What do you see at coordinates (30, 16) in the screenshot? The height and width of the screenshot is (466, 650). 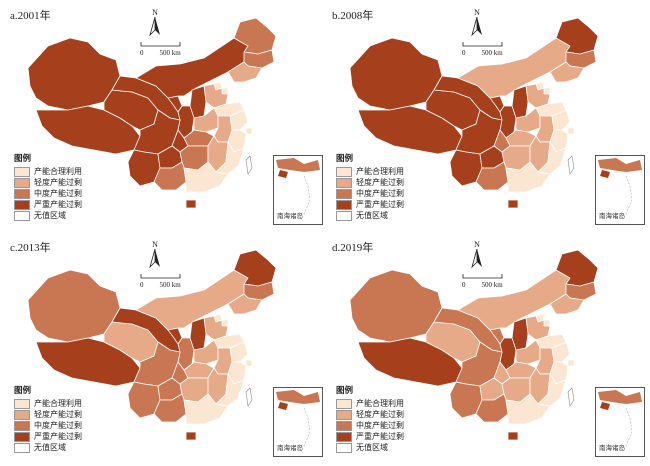 I see `panel-title: a.2001年` at bounding box center [30, 16].